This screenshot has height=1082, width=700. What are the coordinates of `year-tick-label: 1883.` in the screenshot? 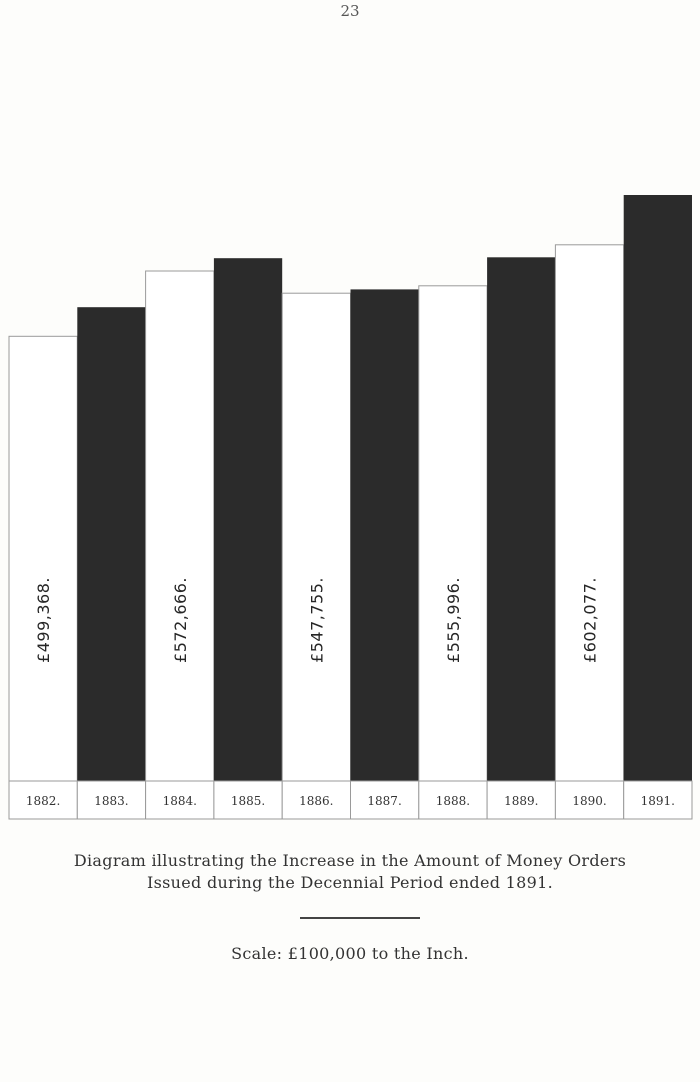 It's located at (111, 801).